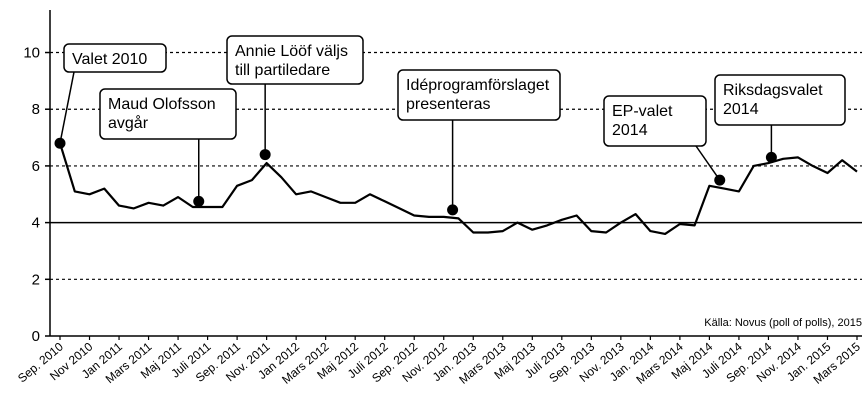  I want to click on source: Källa: Novus (poll of polls), 2015, so click(783, 323).